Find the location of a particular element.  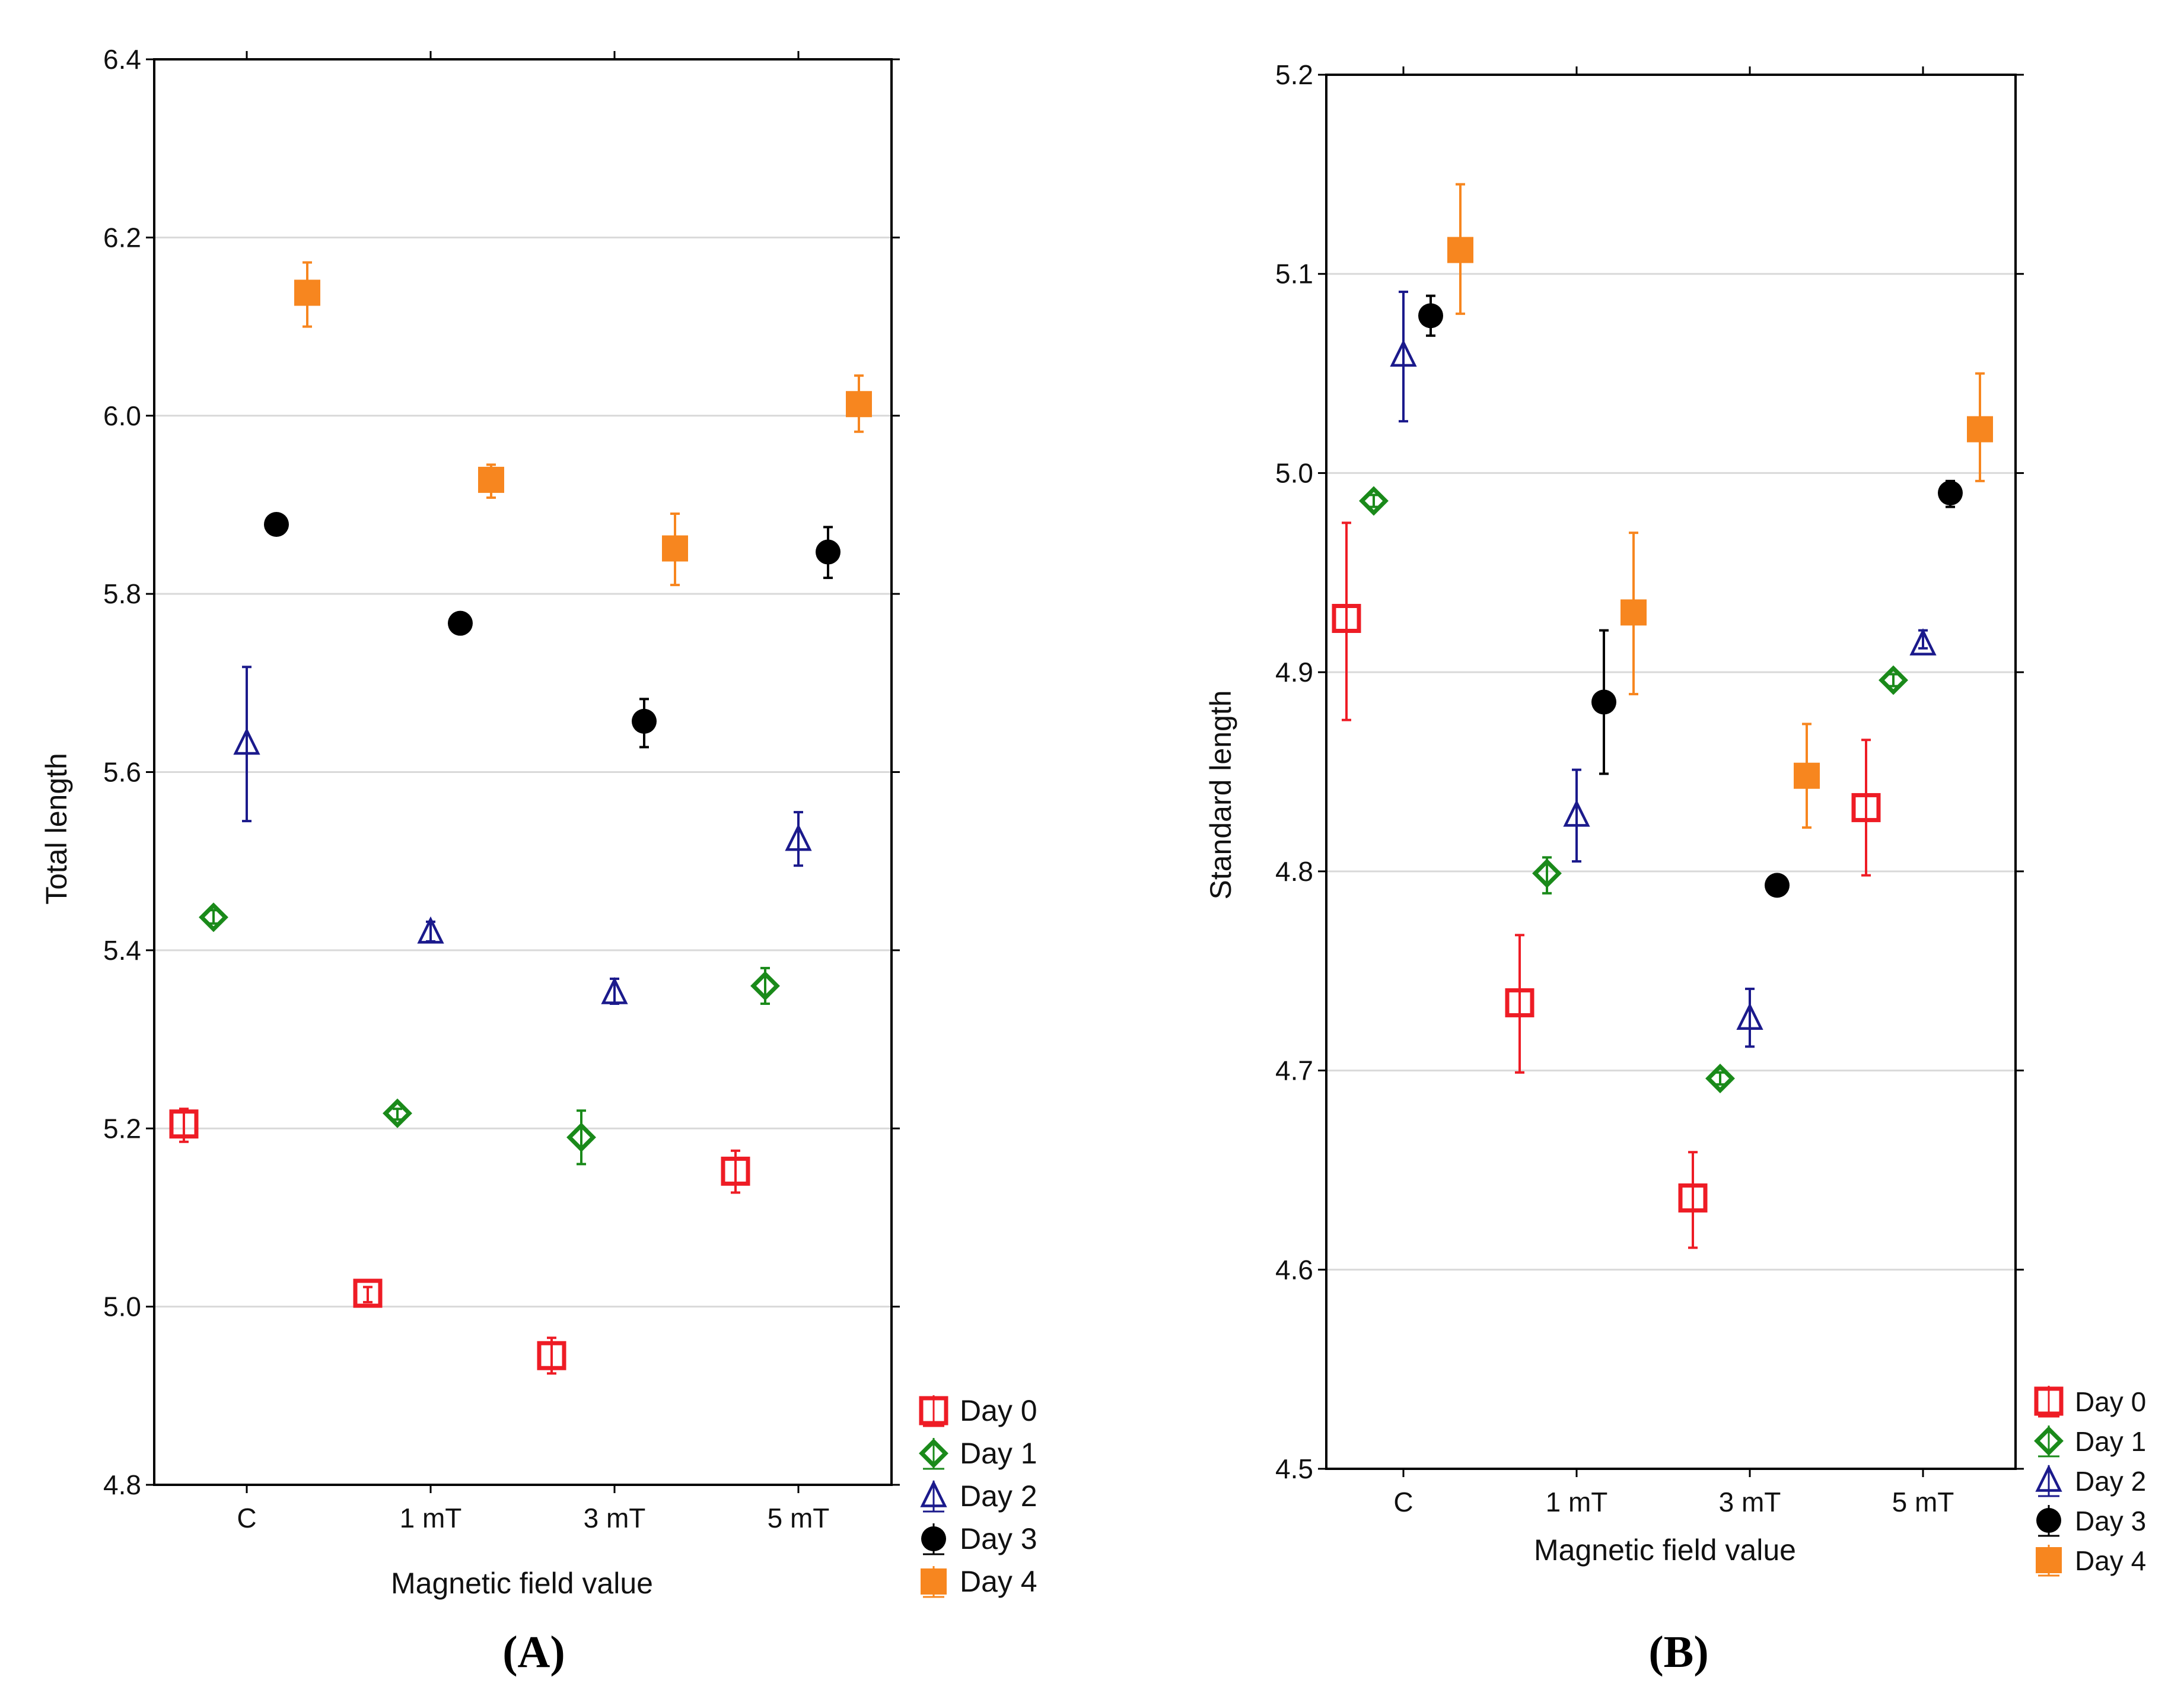

legend-marker-a-day0 is located at coordinates (933, 1410).